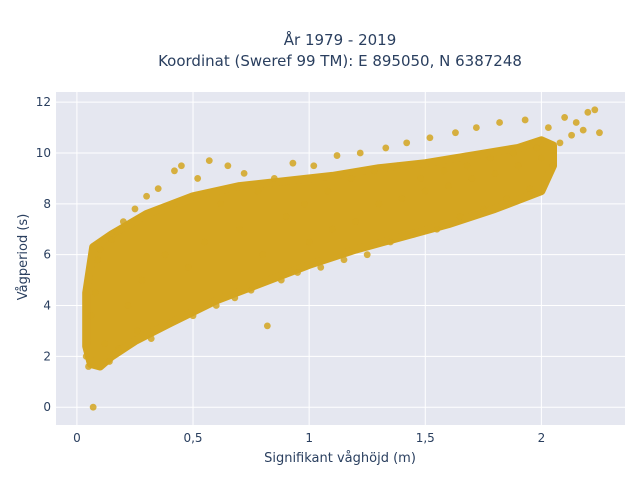 The image size is (640, 480). What do you see at coordinates (77, 438) in the screenshot?
I see `x-tick-label: 0` at bounding box center [77, 438].